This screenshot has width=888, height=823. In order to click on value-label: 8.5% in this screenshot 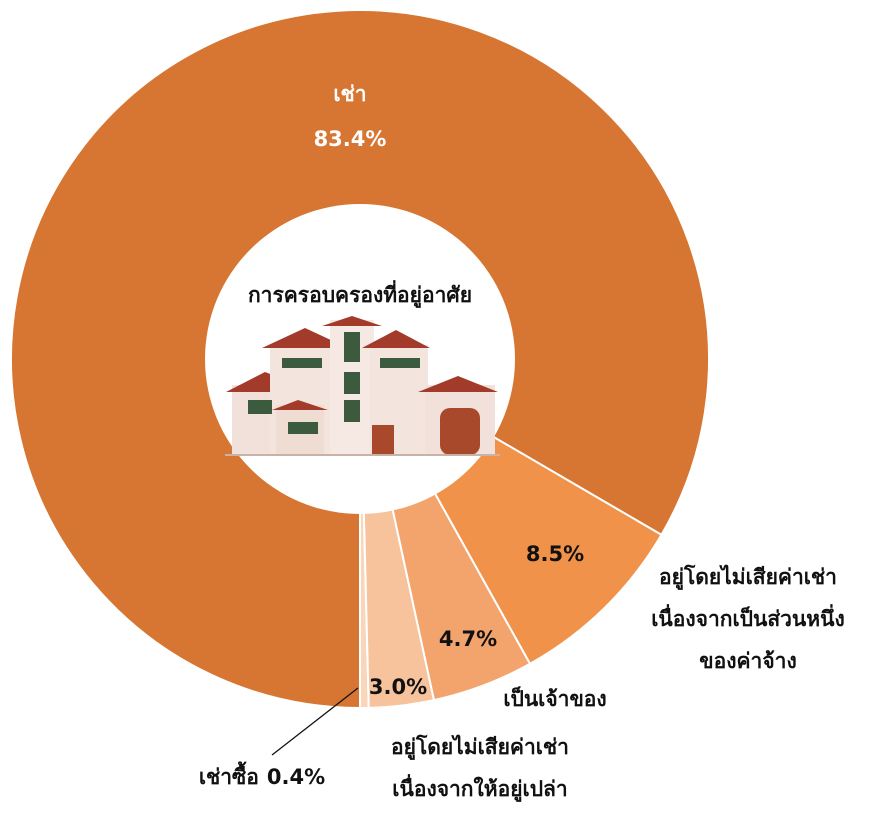, I will do `click(555, 554)`.